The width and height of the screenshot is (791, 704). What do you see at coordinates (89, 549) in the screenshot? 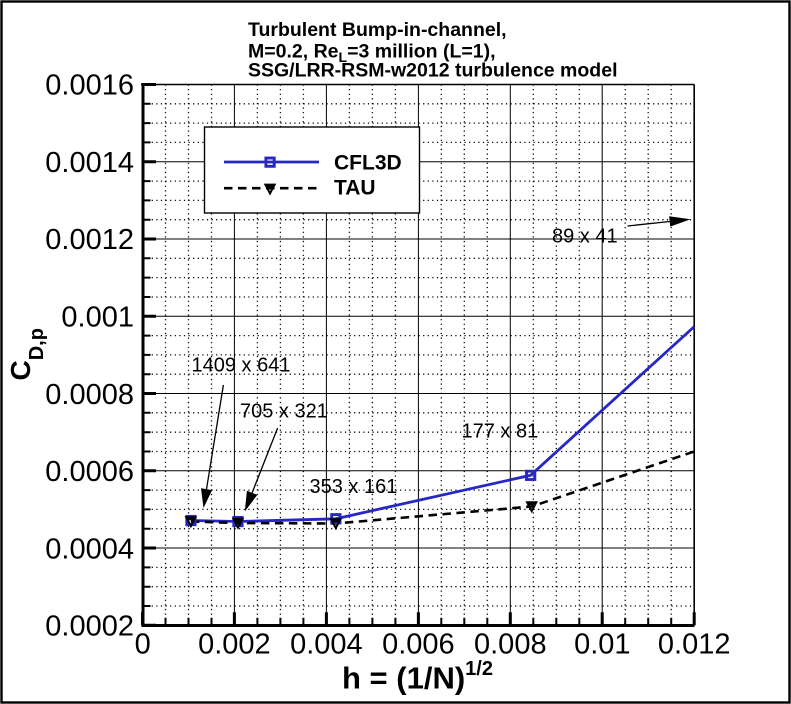
I see `svg-text: 0.0004` at bounding box center [89, 549].